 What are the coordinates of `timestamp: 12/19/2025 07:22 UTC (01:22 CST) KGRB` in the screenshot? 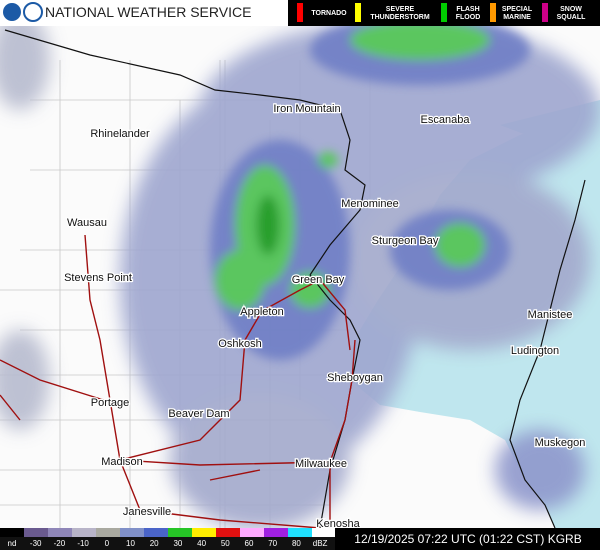 It's located at (467, 539).